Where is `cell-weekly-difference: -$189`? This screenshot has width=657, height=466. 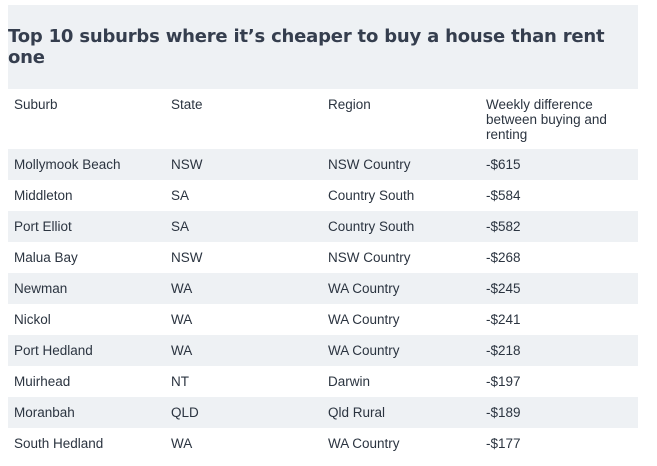
cell-weekly-difference: -$189 is located at coordinates (559, 412).